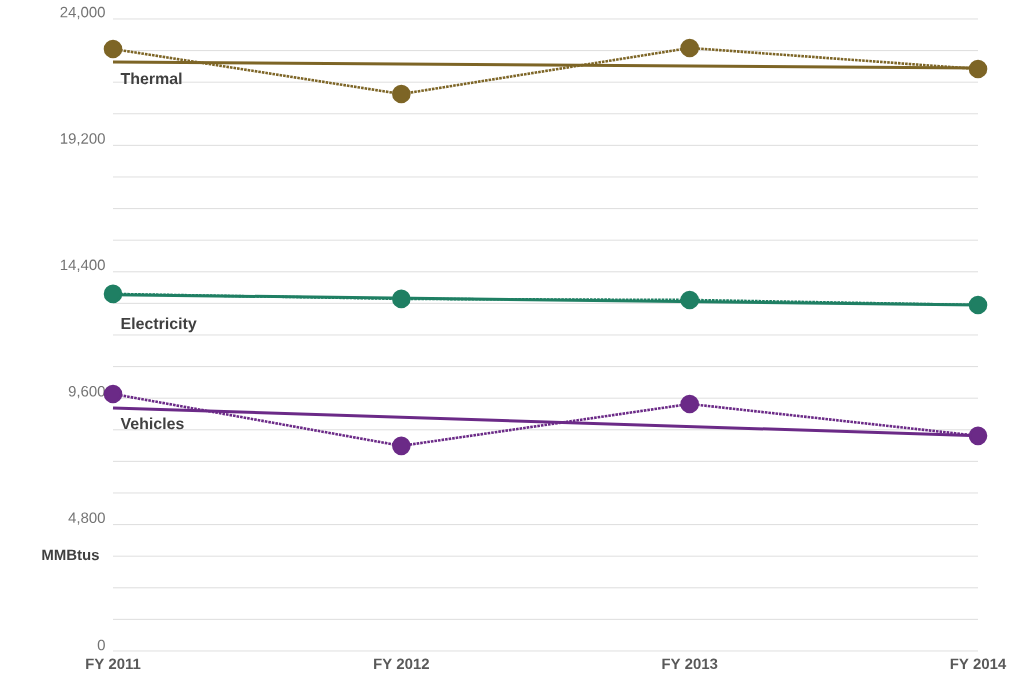 The height and width of the screenshot is (685, 1018). What do you see at coordinates (401, 664) in the screenshot?
I see `x-tick-label: FY 2012` at bounding box center [401, 664].